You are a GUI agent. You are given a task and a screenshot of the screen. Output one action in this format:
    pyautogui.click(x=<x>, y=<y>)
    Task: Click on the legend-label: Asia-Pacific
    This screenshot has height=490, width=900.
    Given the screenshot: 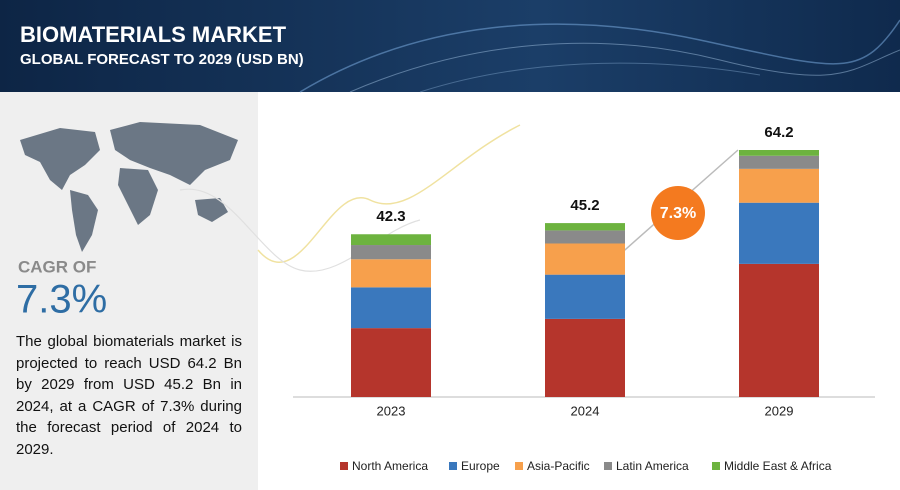 What is the action you would take?
    pyautogui.click(x=558, y=466)
    